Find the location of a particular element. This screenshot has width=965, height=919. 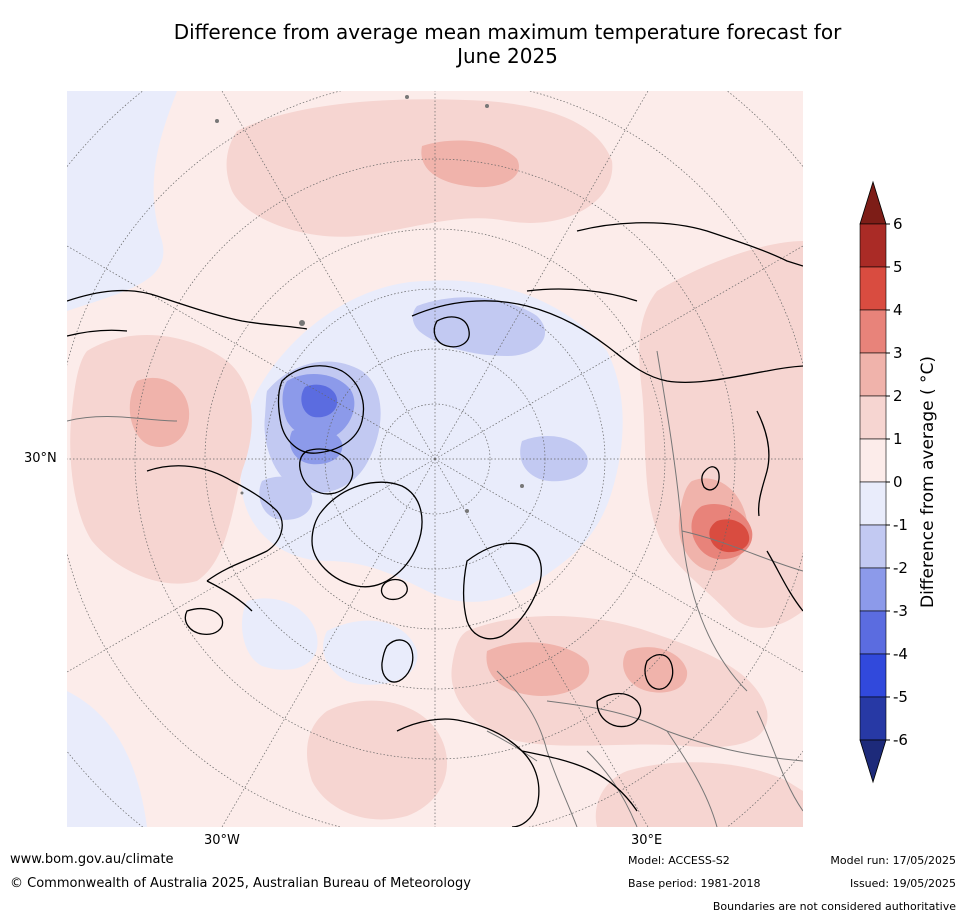

cool-region-arctic is located at coordinates (431, 441).